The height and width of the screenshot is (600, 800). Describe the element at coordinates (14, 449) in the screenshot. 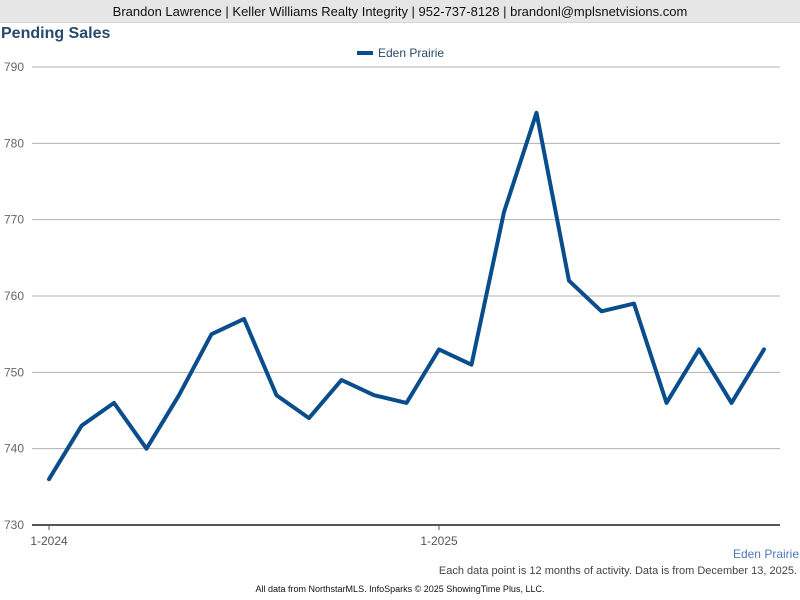

I see `y-tick-label: 740` at that location.